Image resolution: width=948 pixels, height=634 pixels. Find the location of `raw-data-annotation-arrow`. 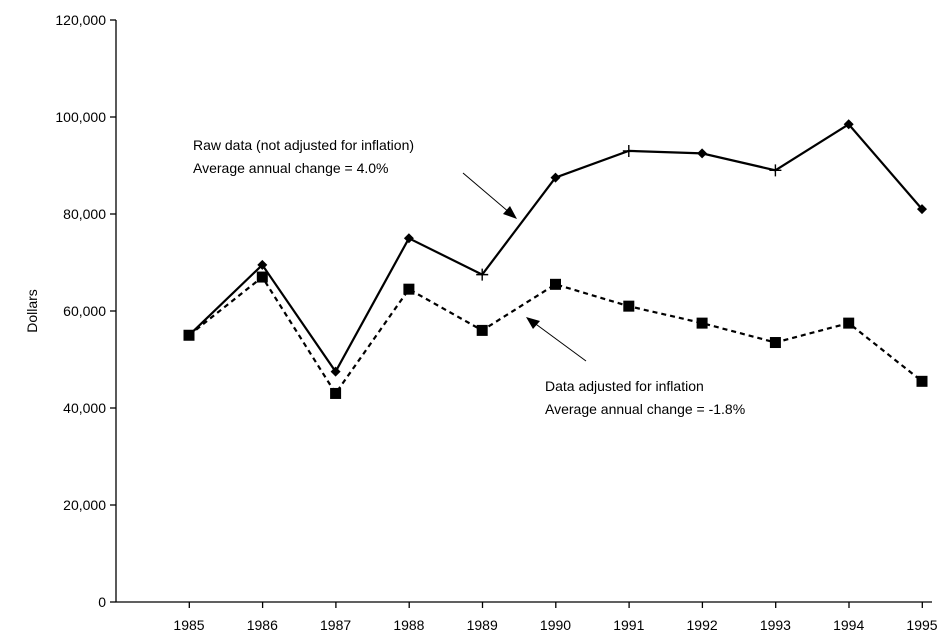

raw-data-annotation-arrow is located at coordinates (486, 193).